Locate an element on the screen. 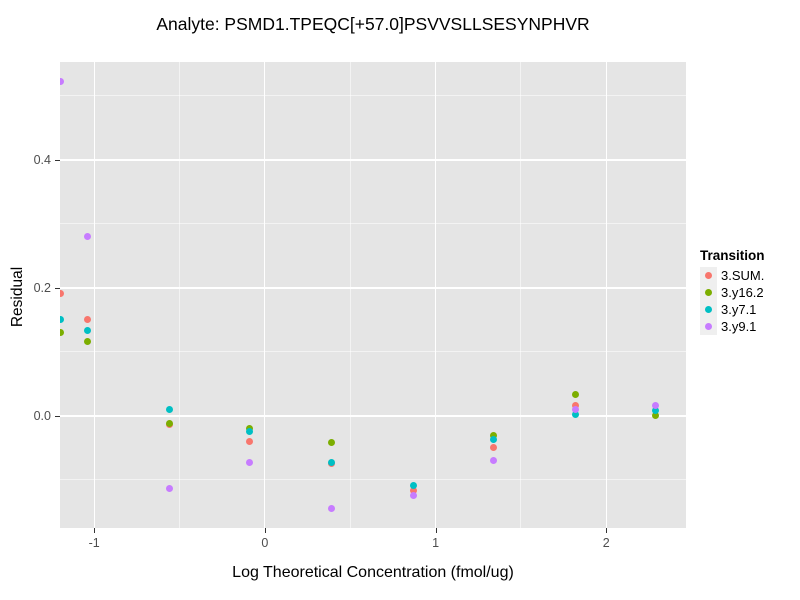 The height and width of the screenshot is (600, 800). legend-item-label: 3.y7.1 is located at coordinates (739, 309).